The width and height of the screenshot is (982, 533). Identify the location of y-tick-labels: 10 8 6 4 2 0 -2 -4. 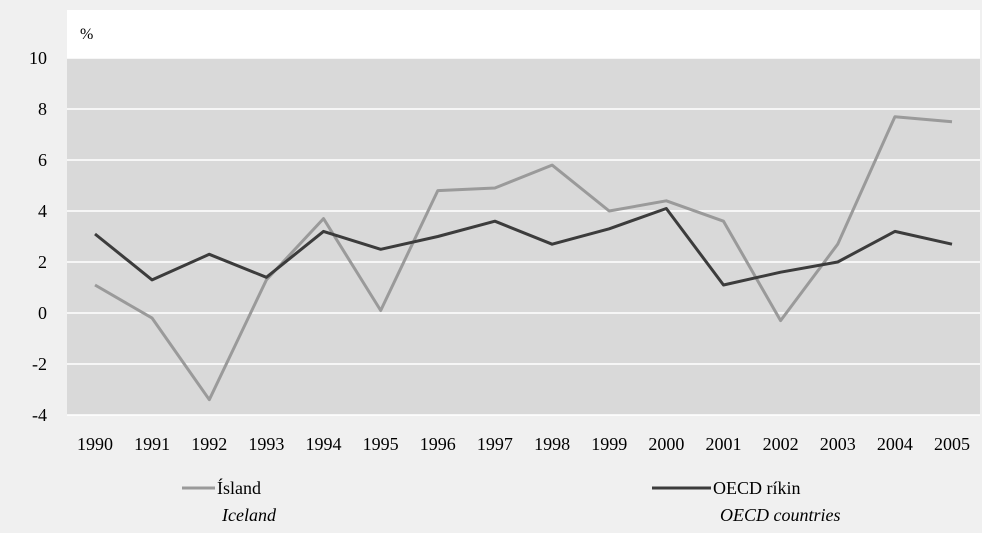
(38, 236).